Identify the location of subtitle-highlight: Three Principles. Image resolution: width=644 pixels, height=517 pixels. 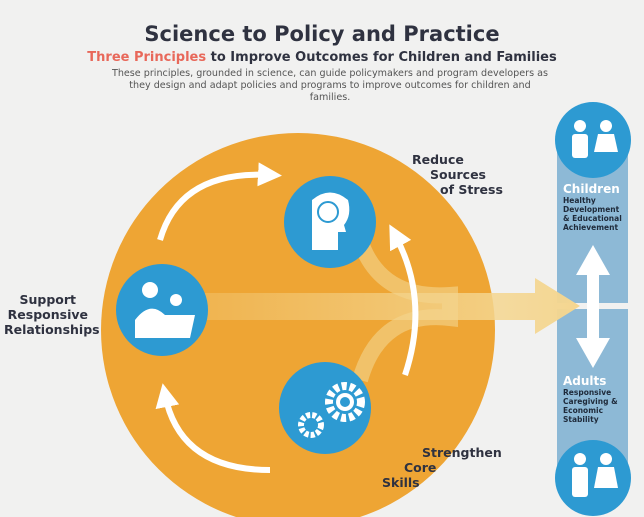
(147, 57).